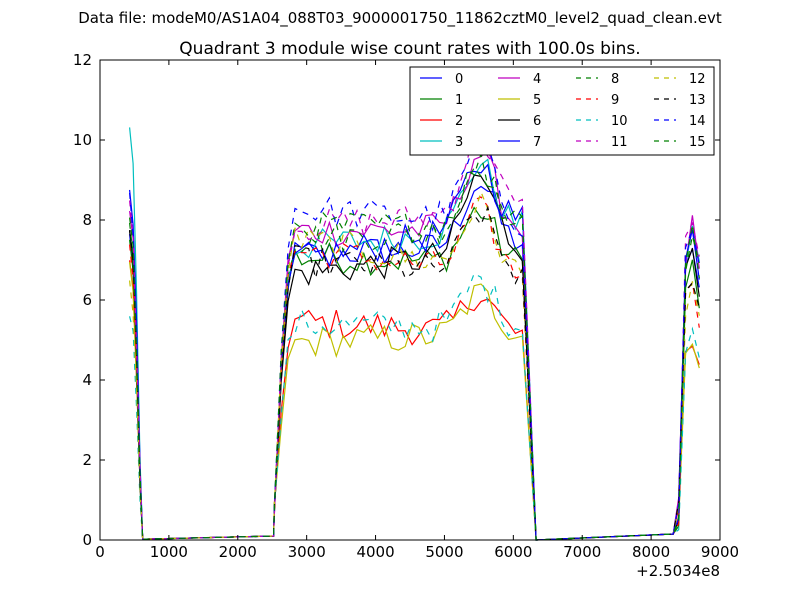 This screenshot has width=800, height=600. Describe the element at coordinates (537, 100) in the screenshot. I see `legend-label-5: 5` at that location.